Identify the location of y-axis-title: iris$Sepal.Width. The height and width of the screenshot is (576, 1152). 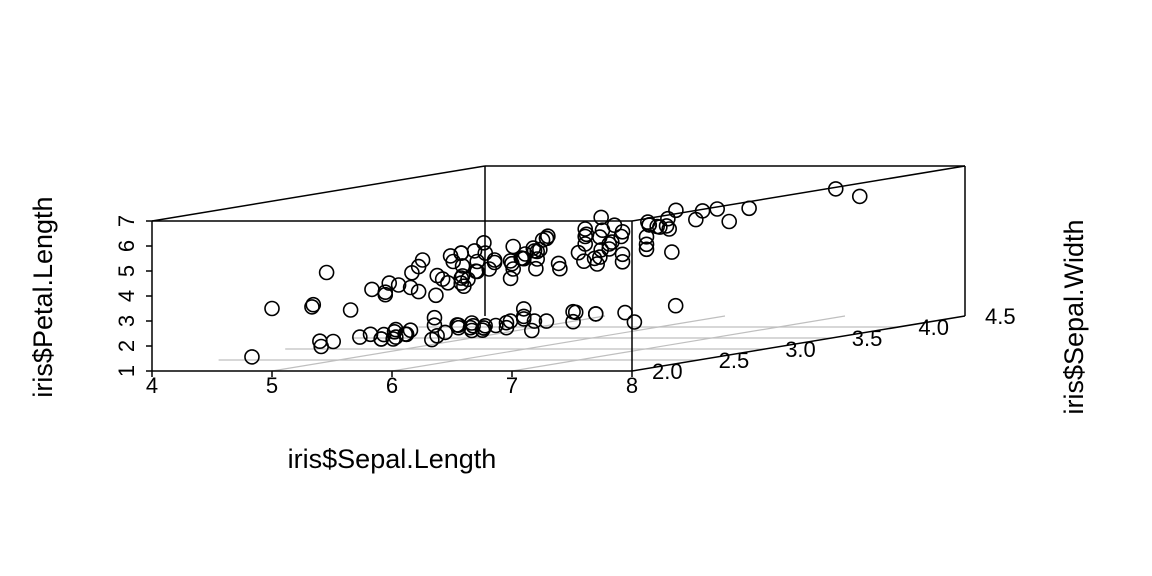
(1074, 316).